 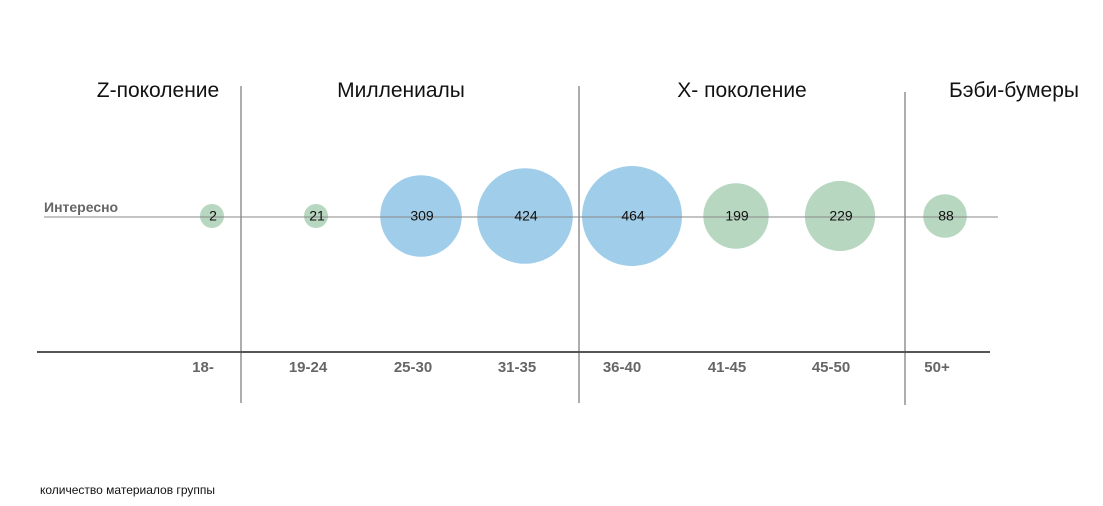 What do you see at coordinates (622, 367) in the screenshot?
I see `x-tick-label: 36-40` at bounding box center [622, 367].